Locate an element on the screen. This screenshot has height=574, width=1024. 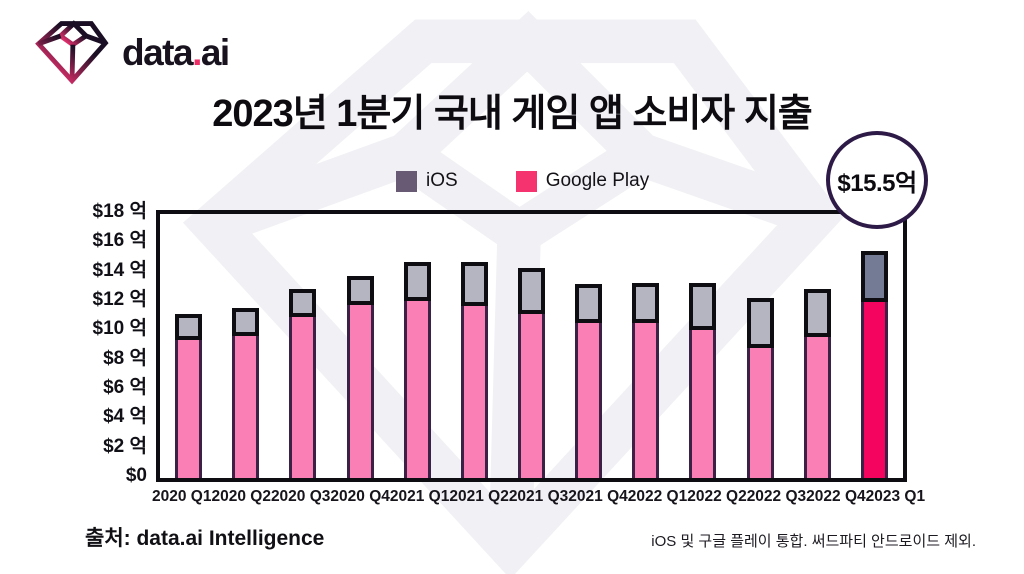
legend-label-google-play: Google Play is located at coordinates (597, 180).